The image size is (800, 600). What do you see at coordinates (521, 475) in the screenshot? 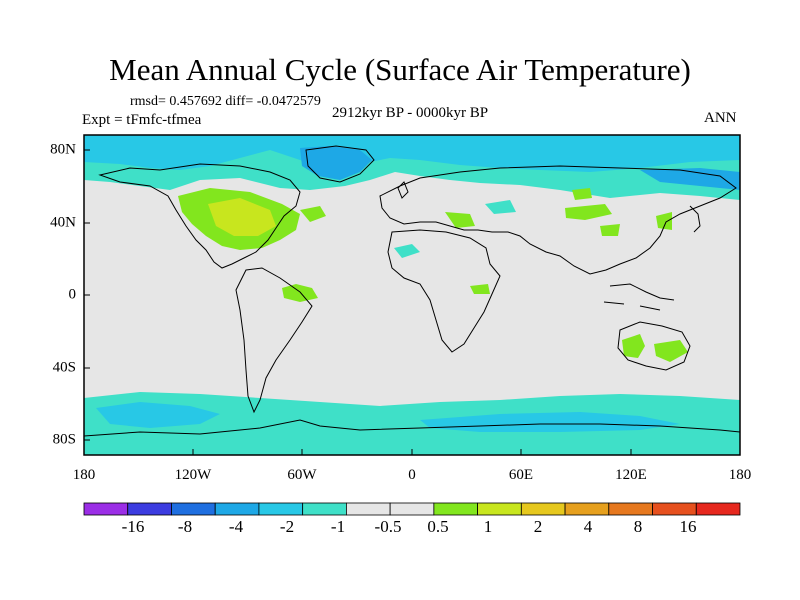
I see `x-tick-label: 60E` at bounding box center [521, 475].